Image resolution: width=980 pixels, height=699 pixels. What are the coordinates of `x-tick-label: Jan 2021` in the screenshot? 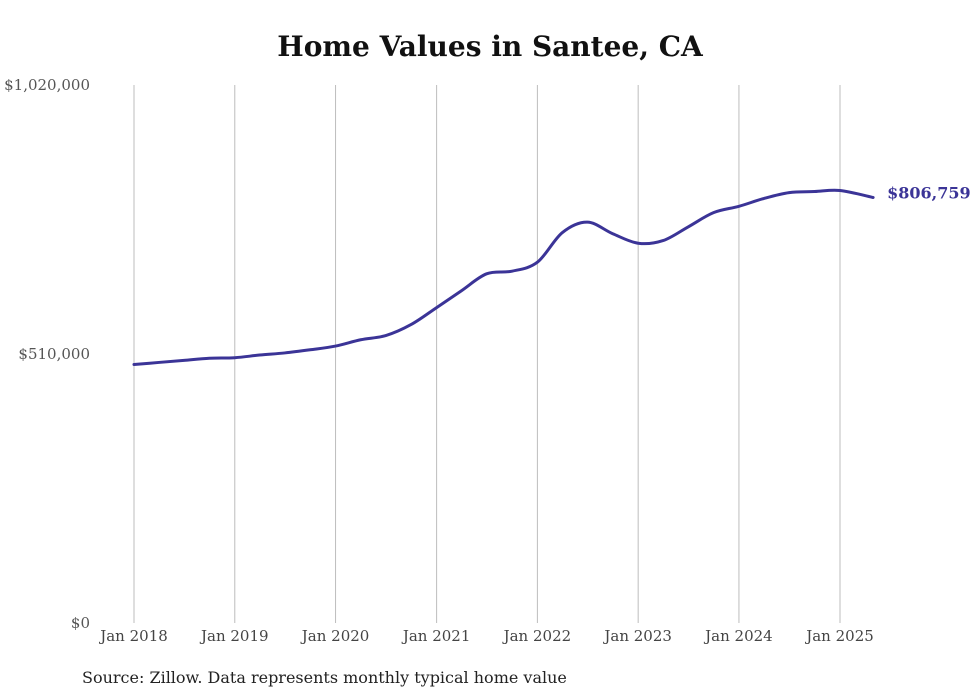 It's located at (436, 636).